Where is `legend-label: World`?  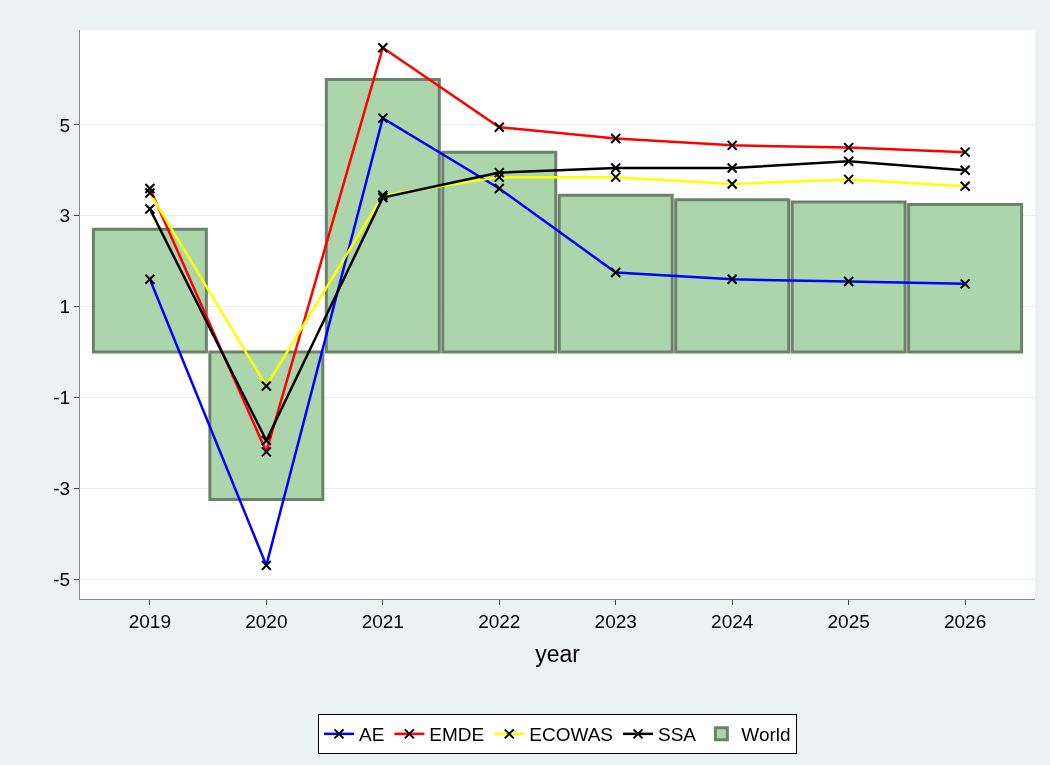 legend-label: World is located at coordinates (766, 735).